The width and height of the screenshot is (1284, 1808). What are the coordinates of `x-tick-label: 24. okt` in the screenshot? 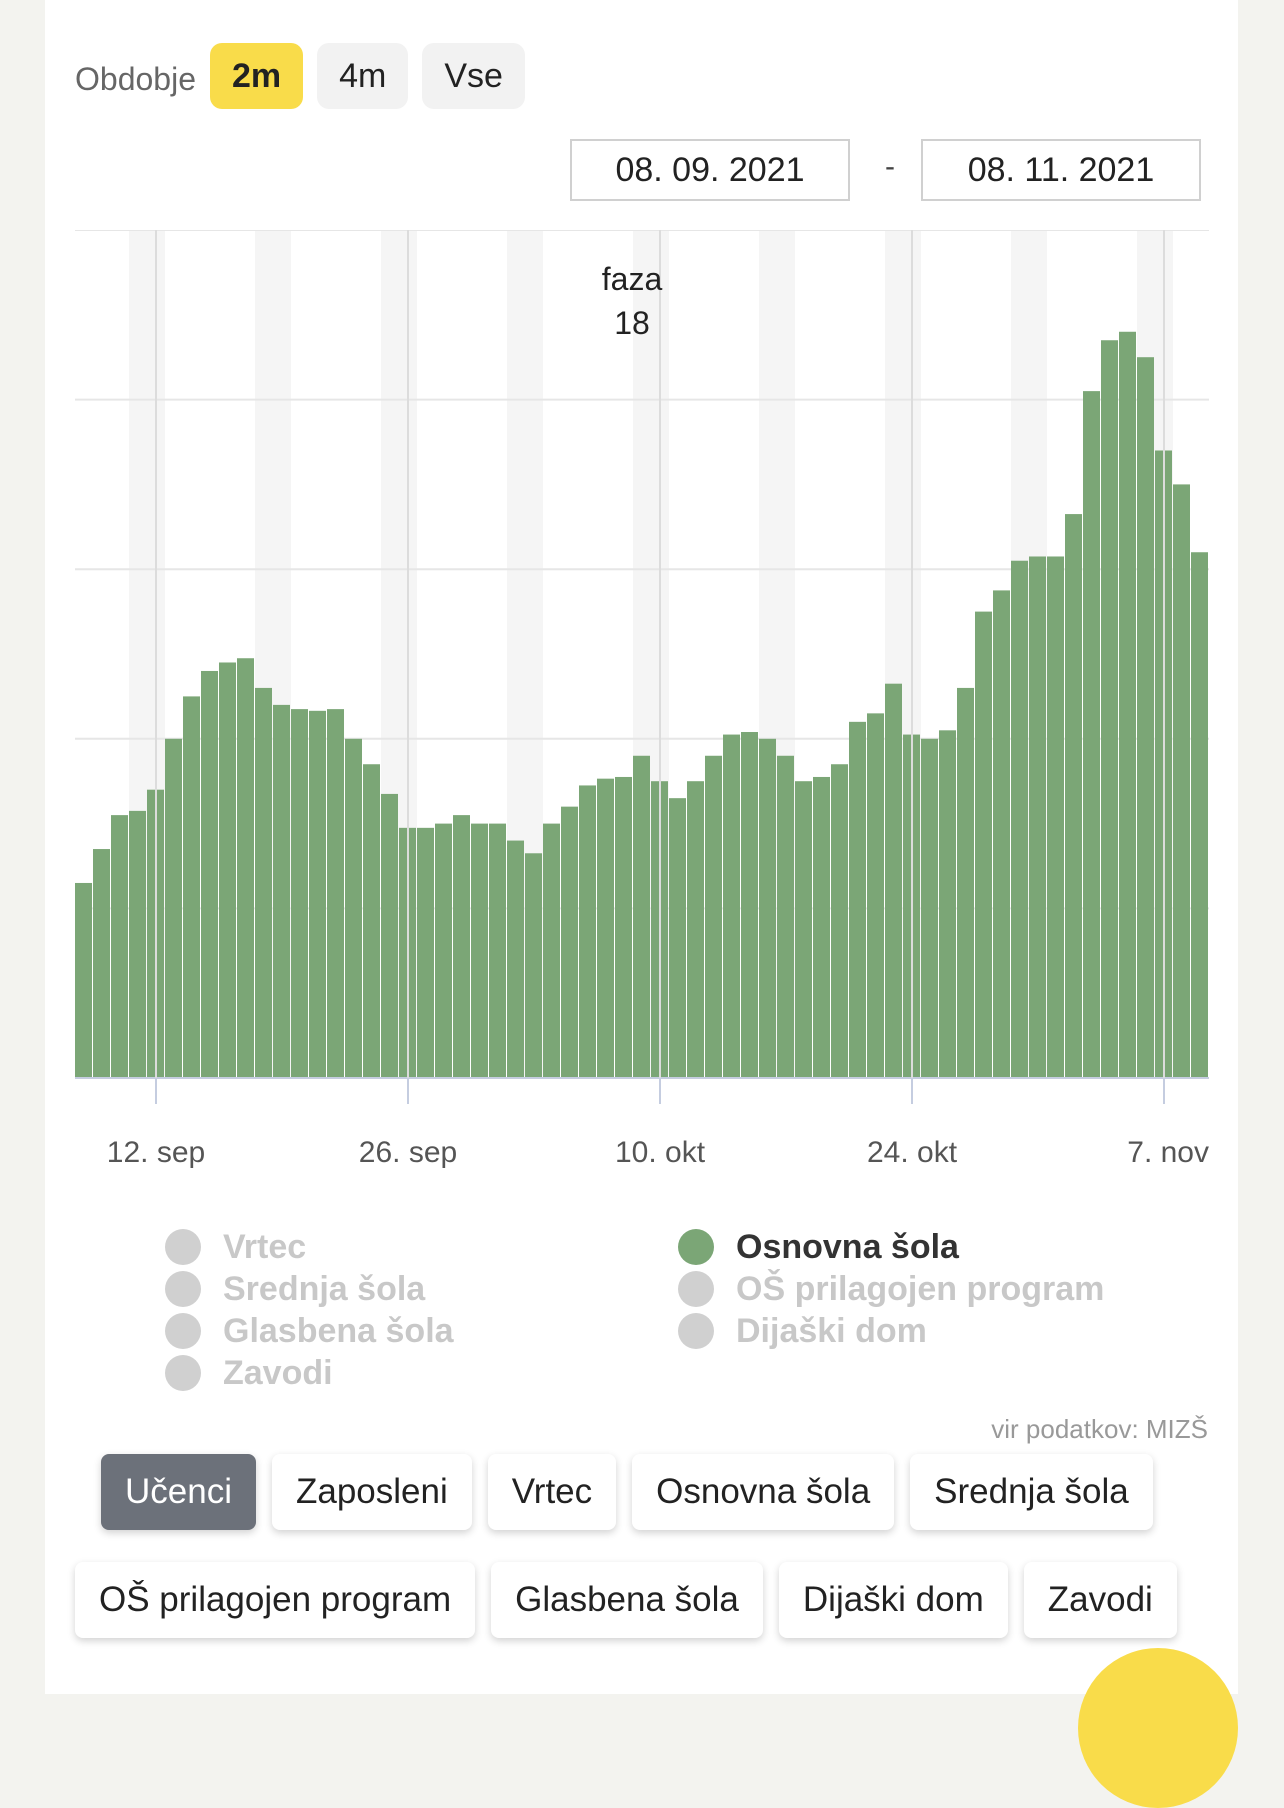 It's located at (912, 1152).